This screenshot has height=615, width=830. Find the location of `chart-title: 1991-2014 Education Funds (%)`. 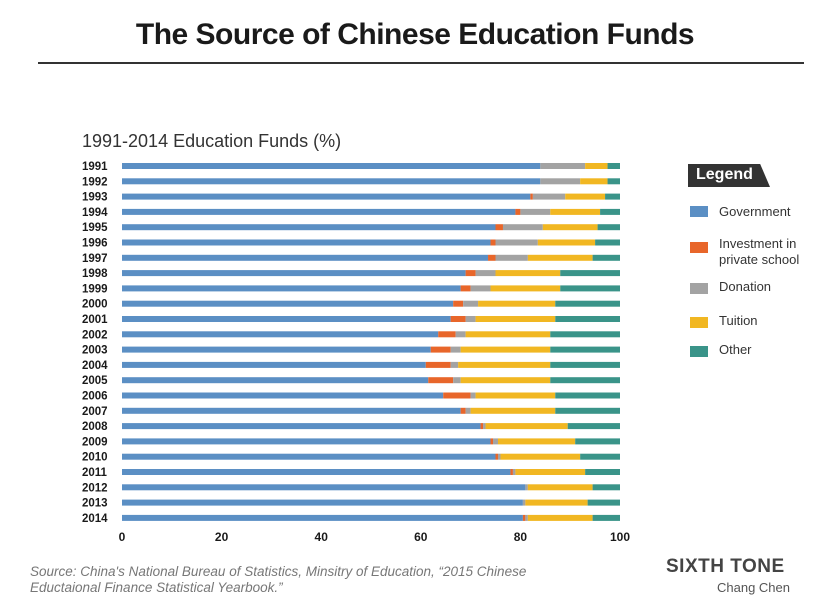

chart-title: 1991-2014 Education Funds (%) is located at coordinates (212, 141).